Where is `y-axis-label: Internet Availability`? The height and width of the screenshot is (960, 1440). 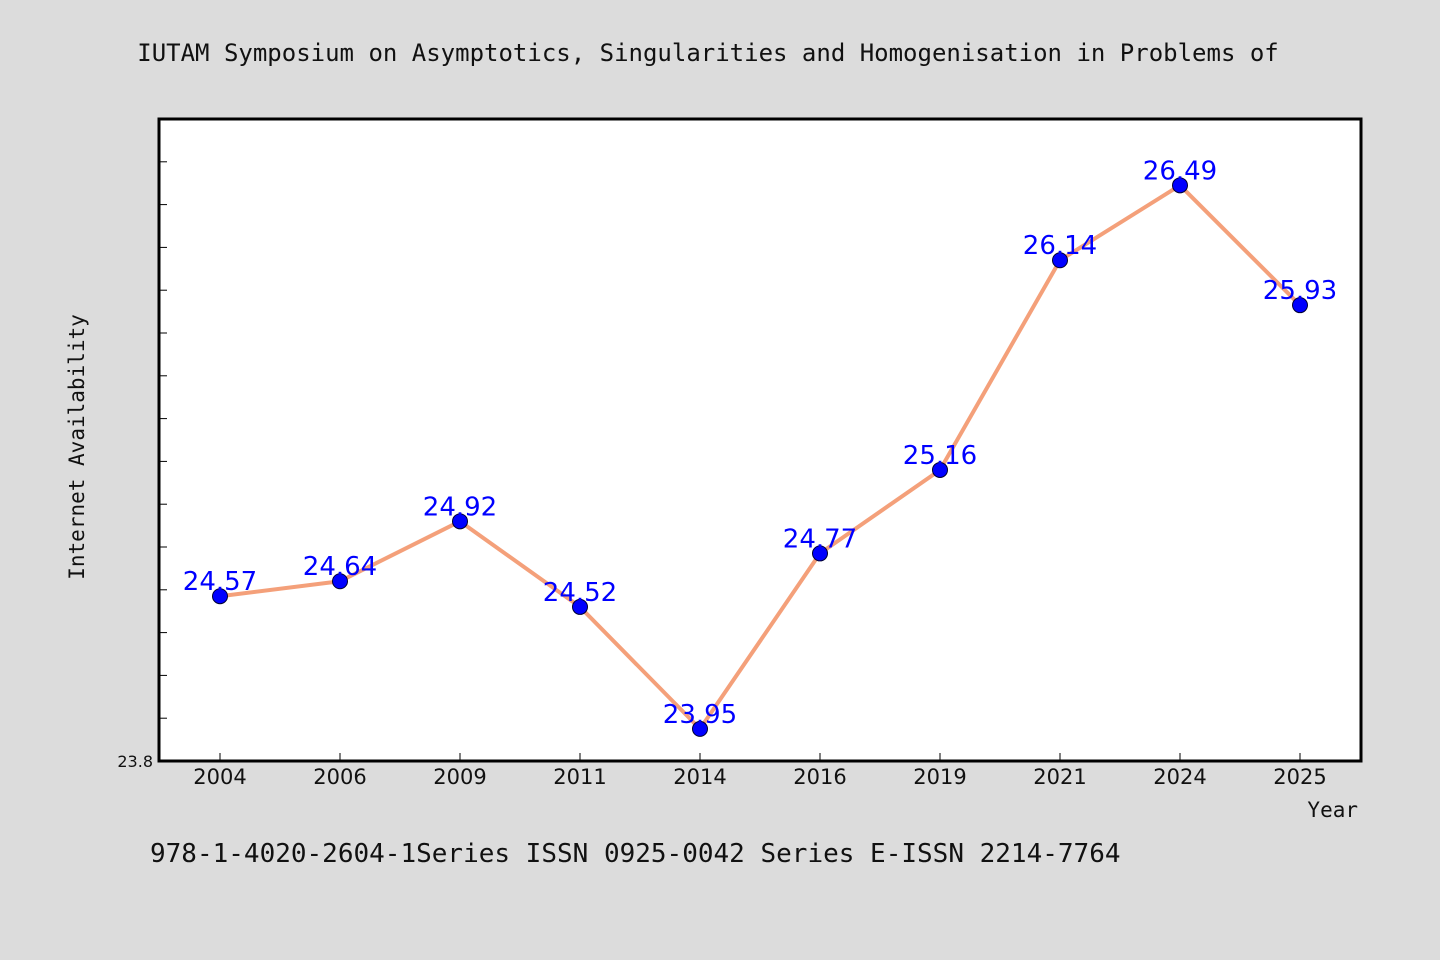 y-axis-label: Internet Availability is located at coordinates (77, 447).